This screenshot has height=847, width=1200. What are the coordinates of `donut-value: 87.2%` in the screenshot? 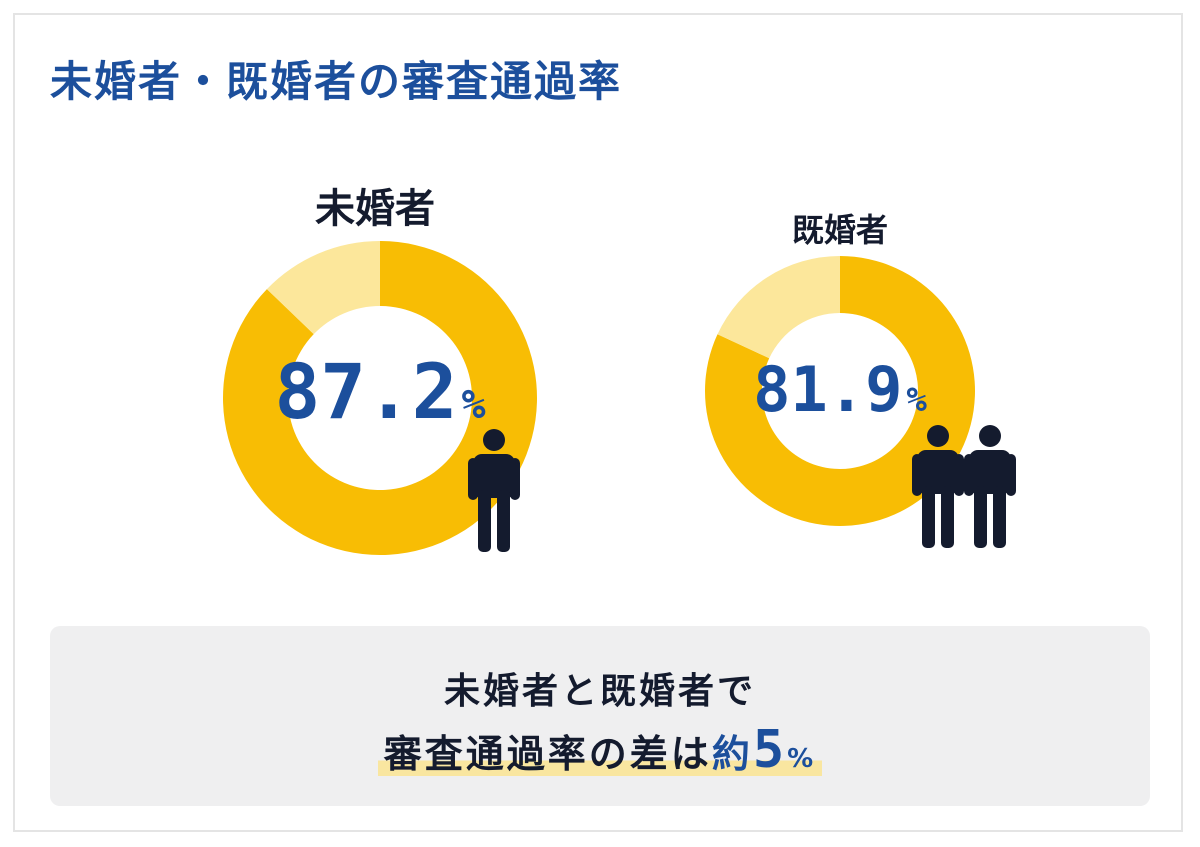 It's located at (379, 391).